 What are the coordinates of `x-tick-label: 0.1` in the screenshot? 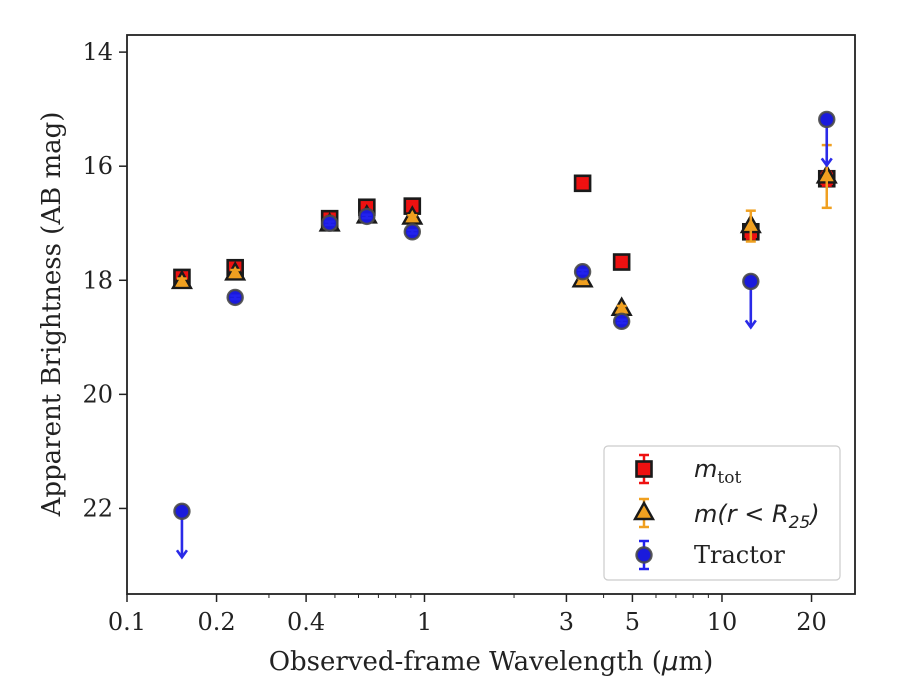 It's located at (127, 622).